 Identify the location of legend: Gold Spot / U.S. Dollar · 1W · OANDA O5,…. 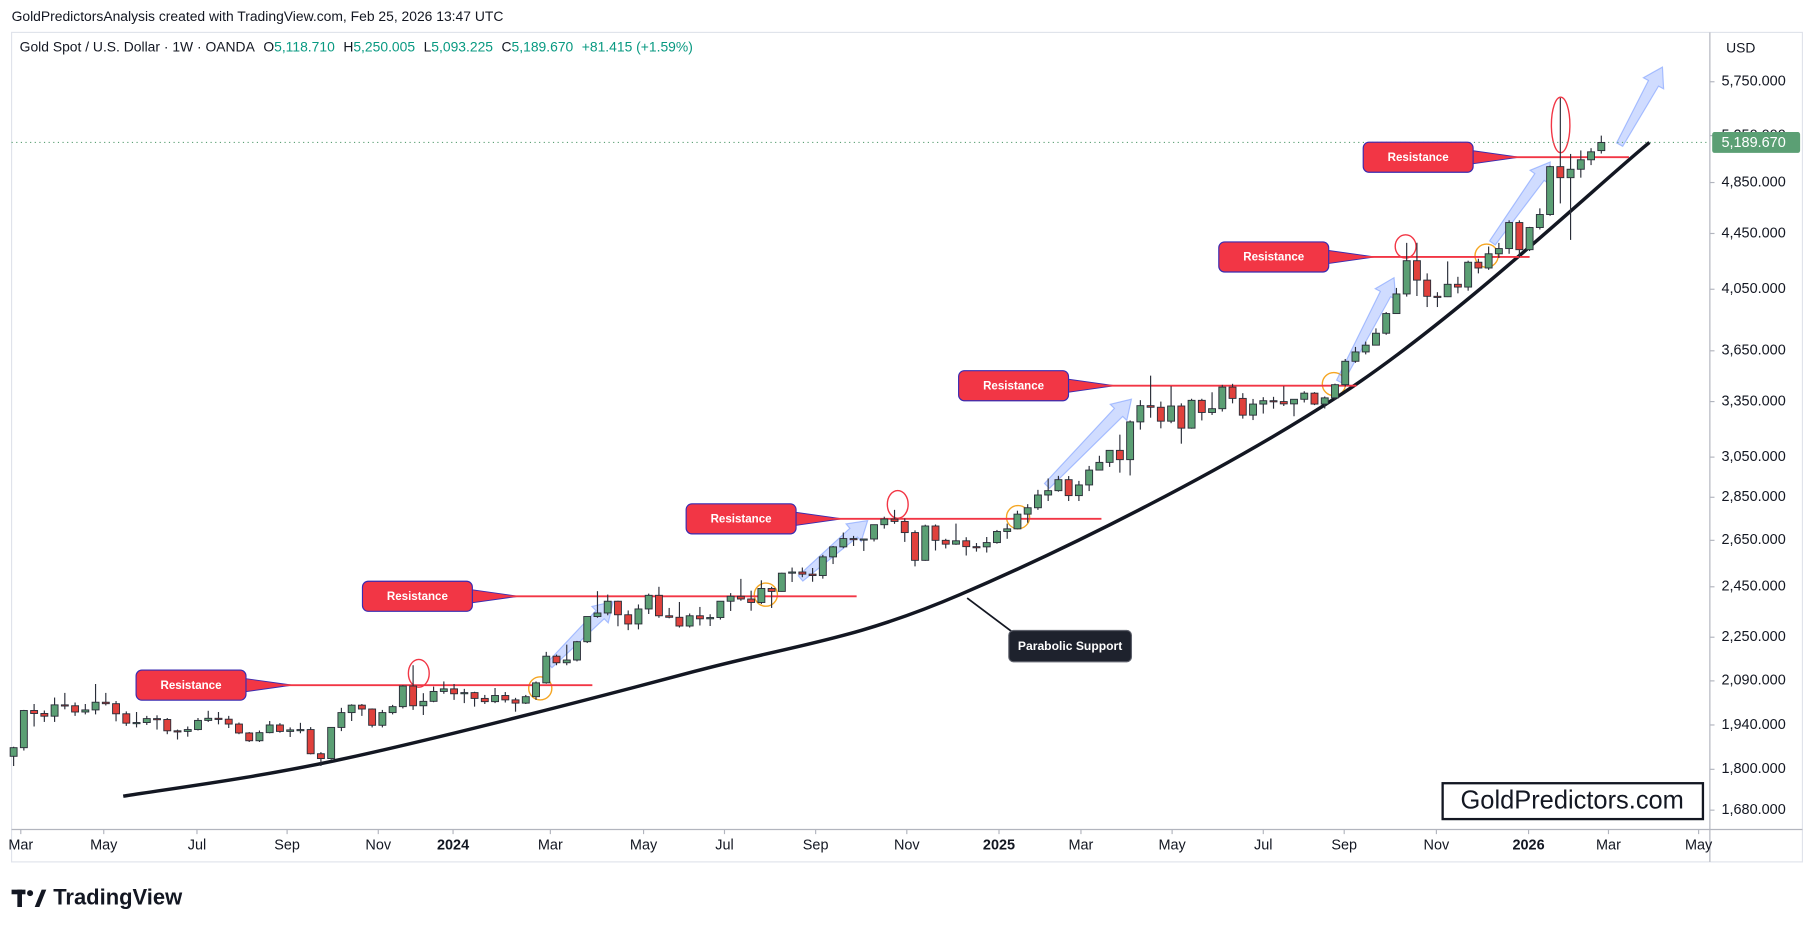
(356, 46).